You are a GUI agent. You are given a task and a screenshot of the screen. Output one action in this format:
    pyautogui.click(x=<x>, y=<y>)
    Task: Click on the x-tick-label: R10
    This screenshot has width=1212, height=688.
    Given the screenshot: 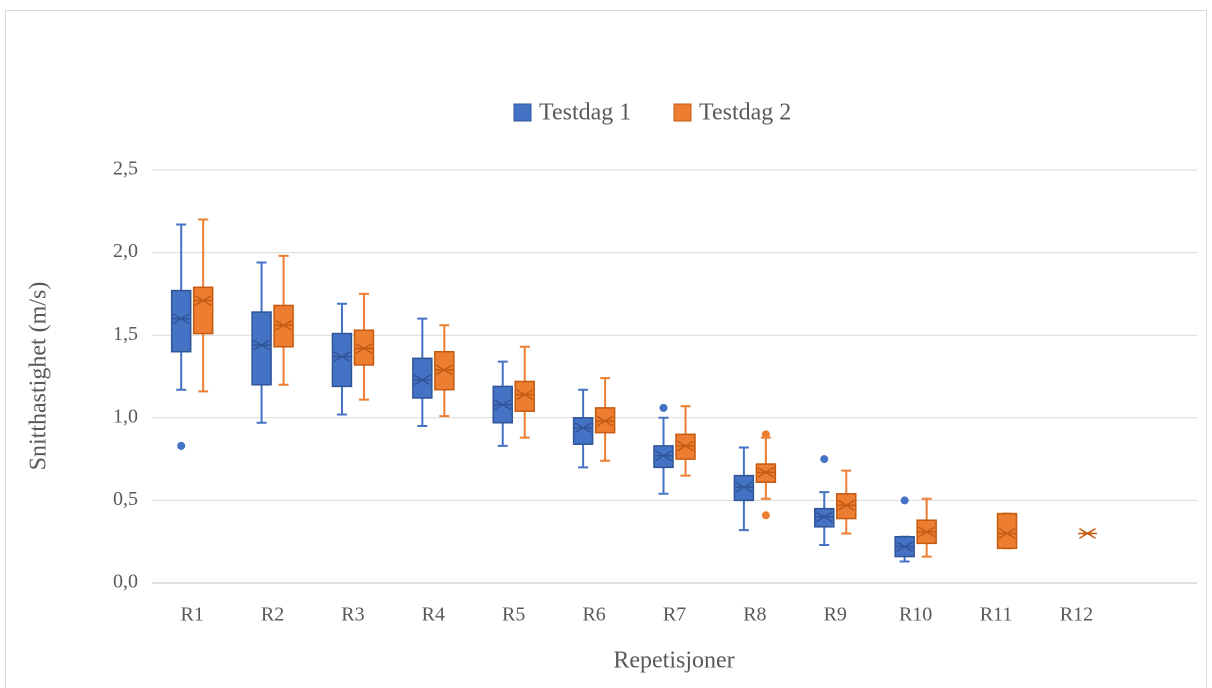 What is the action you would take?
    pyautogui.click(x=915, y=615)
    